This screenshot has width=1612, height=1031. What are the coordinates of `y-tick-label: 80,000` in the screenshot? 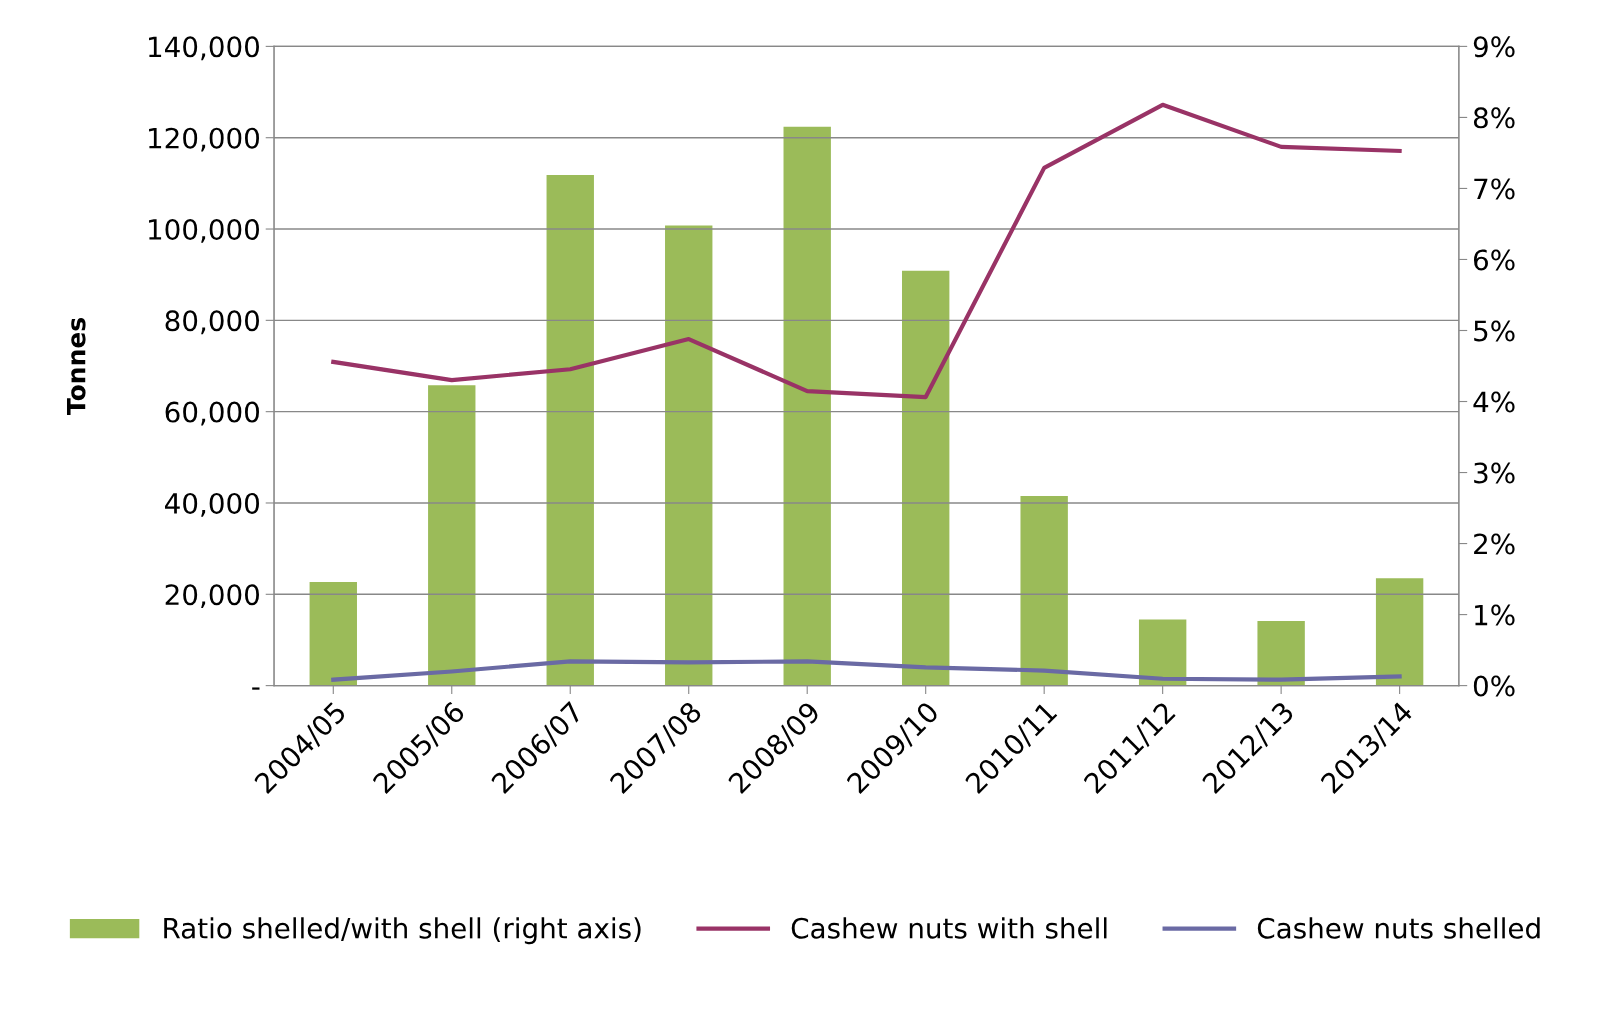 It's located at (212, 322).